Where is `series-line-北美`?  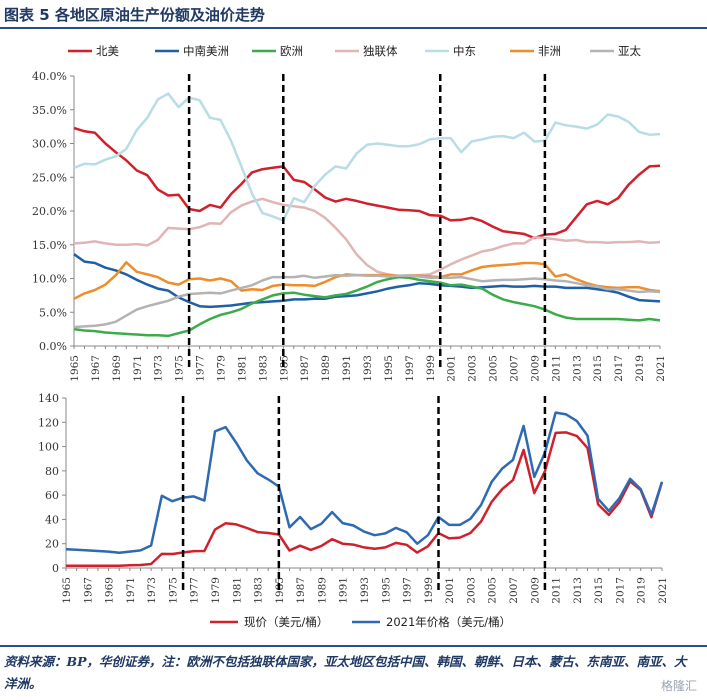 series-line-北美 is located at coordinates (367, 183).